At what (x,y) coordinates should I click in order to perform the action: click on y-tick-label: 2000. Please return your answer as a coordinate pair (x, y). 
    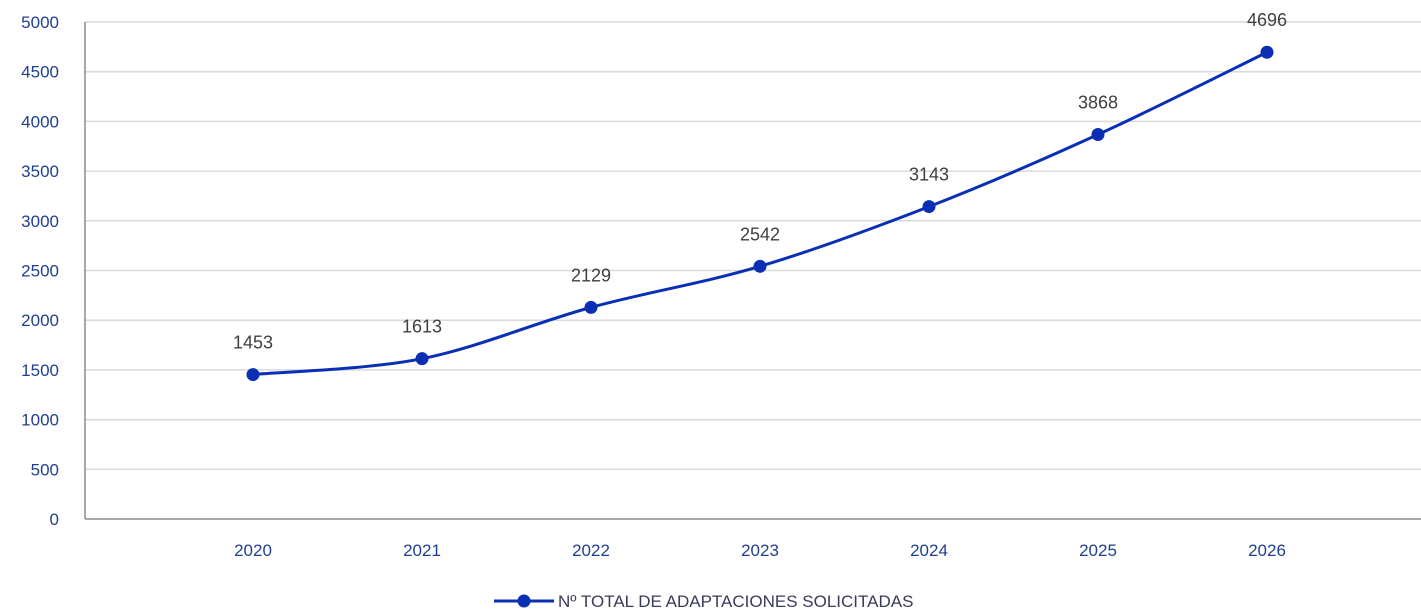
    Looking at the image, I should click on (40, 320).